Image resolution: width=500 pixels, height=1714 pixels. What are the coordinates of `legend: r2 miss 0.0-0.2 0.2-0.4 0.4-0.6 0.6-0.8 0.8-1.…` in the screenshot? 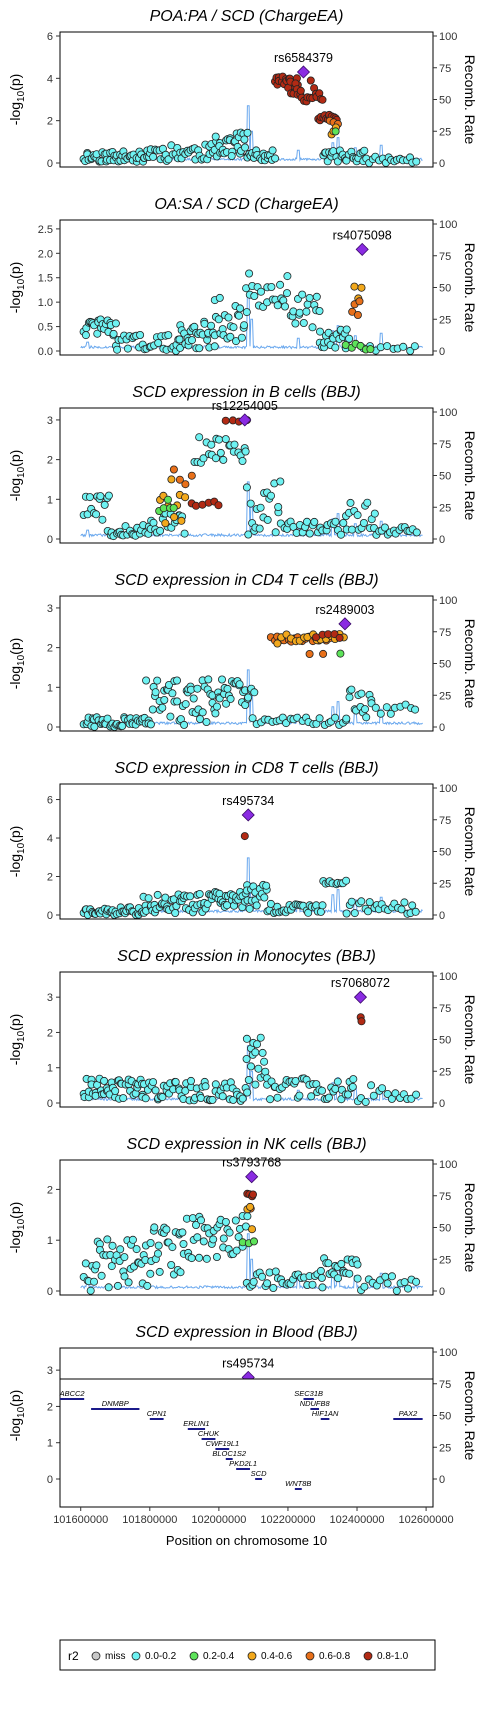 It's located at (247, 1655).